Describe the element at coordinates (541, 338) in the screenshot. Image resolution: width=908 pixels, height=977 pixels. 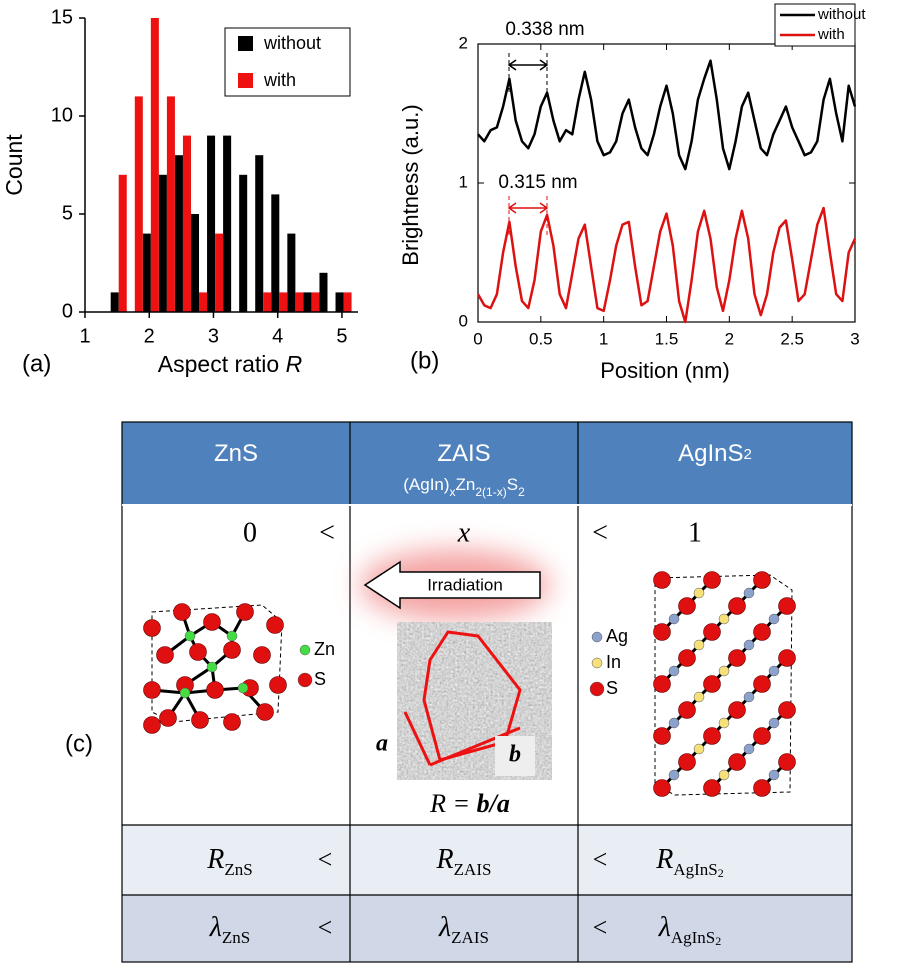
I see `x-tick-label: 0.5` at that location.